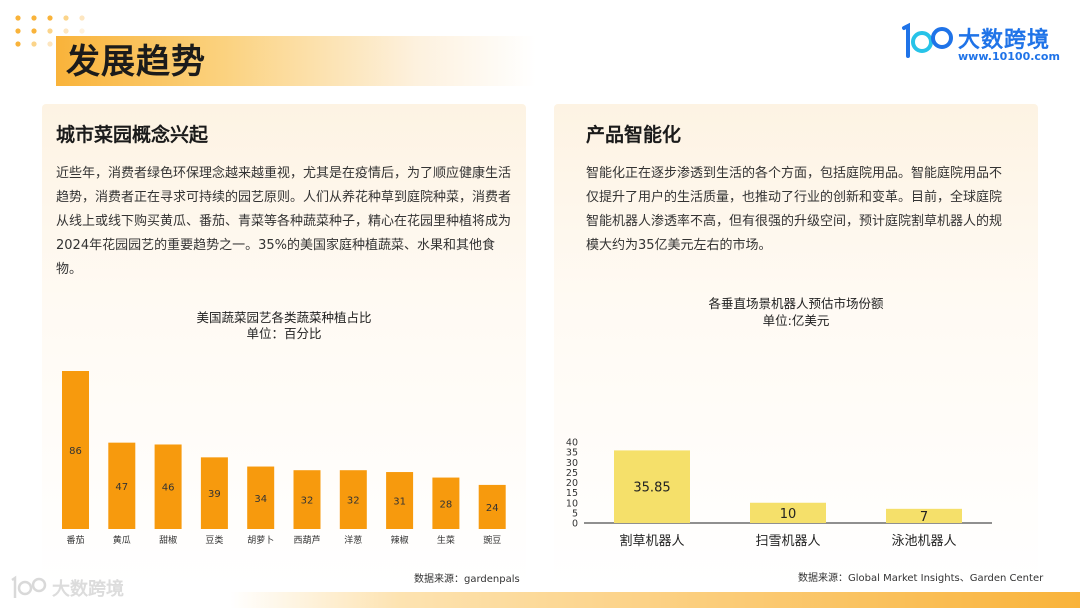 Image resolution: width=1080 pixels, height=608 pixels. What do you see at coordinates (572, 503) in the screenshot?
I see `y-tick-label-2: 10` at bounding box center [572, 503].